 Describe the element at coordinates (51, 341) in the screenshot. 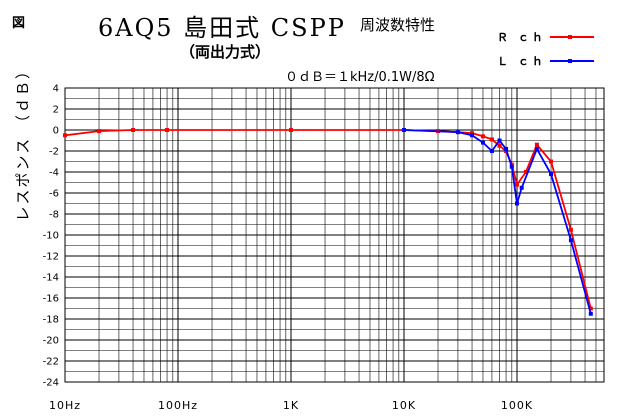

I see `y-tick-label: -20` at that location.